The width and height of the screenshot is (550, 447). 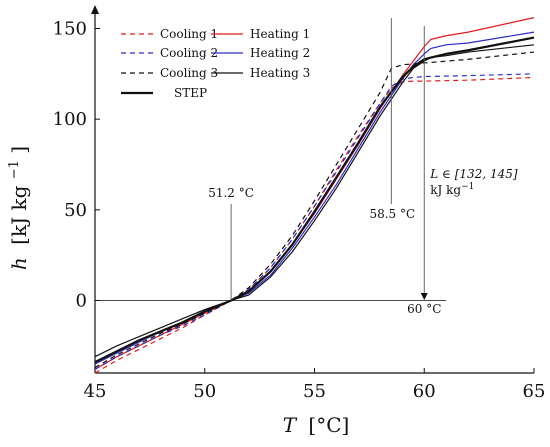 What do you see at coordinates (204, 391) in the screenshot?
I see `x-tick-label: 50` at bounding box center [204, 391].